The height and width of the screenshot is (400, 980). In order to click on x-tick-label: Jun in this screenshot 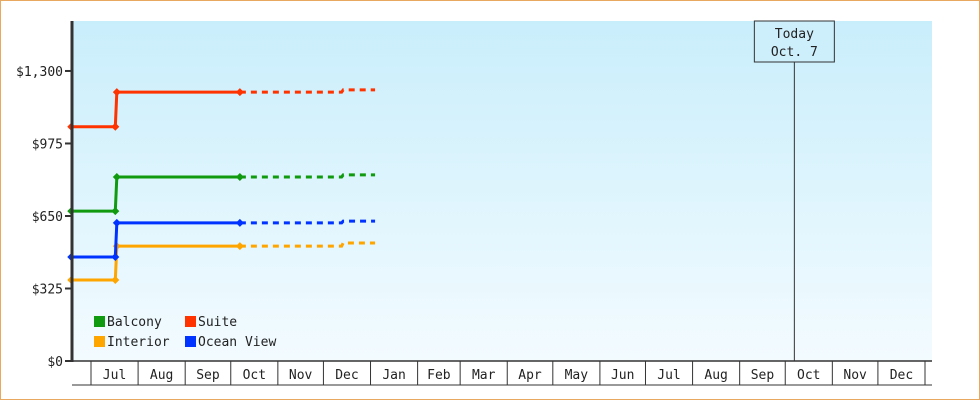, I will do `click(622, 375)`.